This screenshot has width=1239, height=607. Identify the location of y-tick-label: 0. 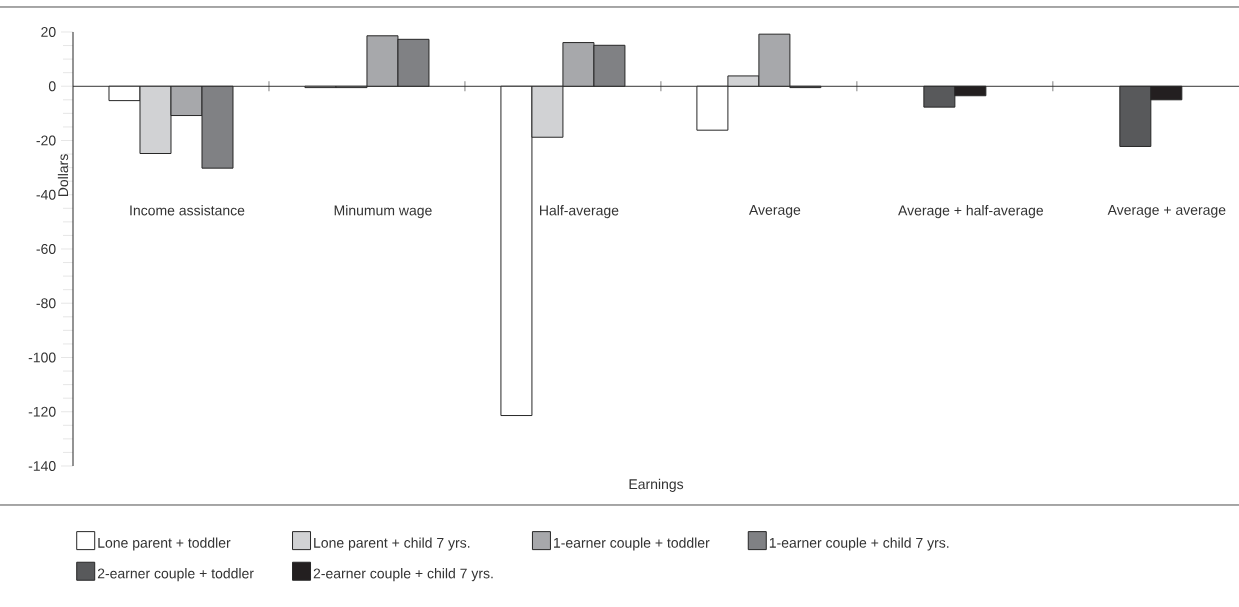
(52, 86).